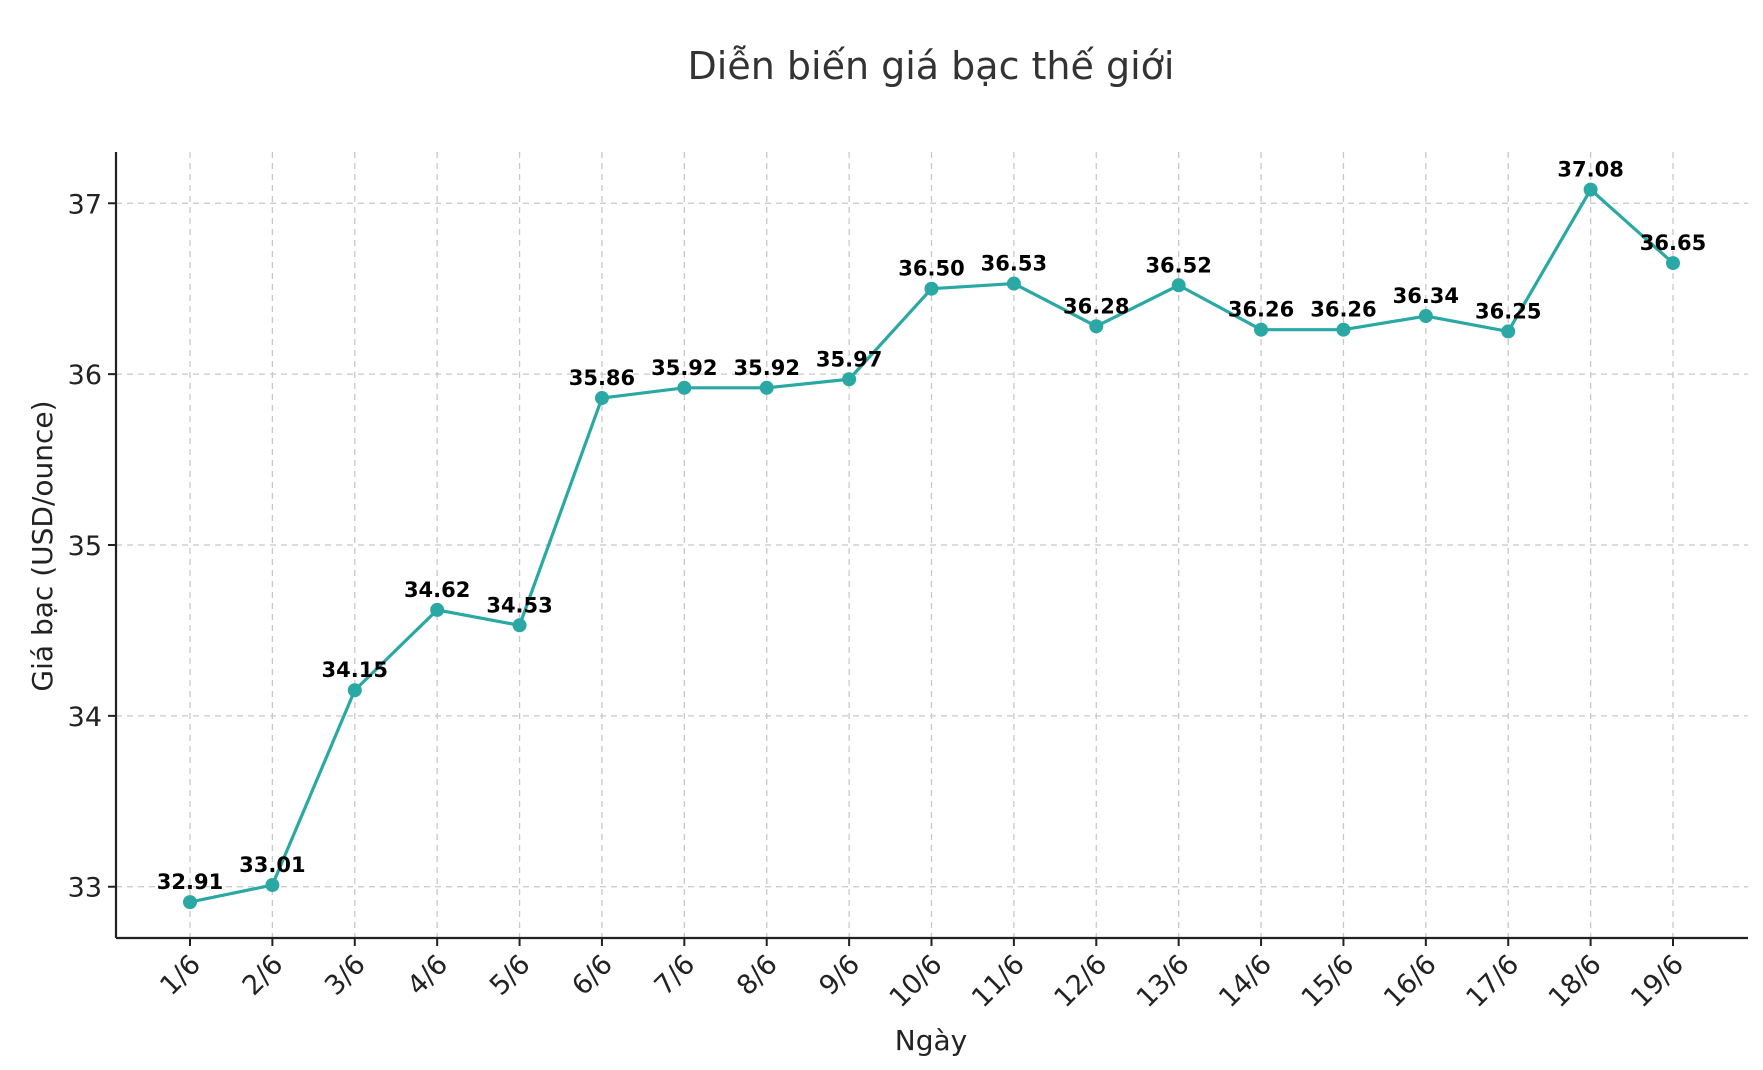 The image size is (1763, 1070). What do you see at coordinates (1163, 981) in the screenshot?
I see `x-tick-label: 13/6` at bounding box center [1163, 981].